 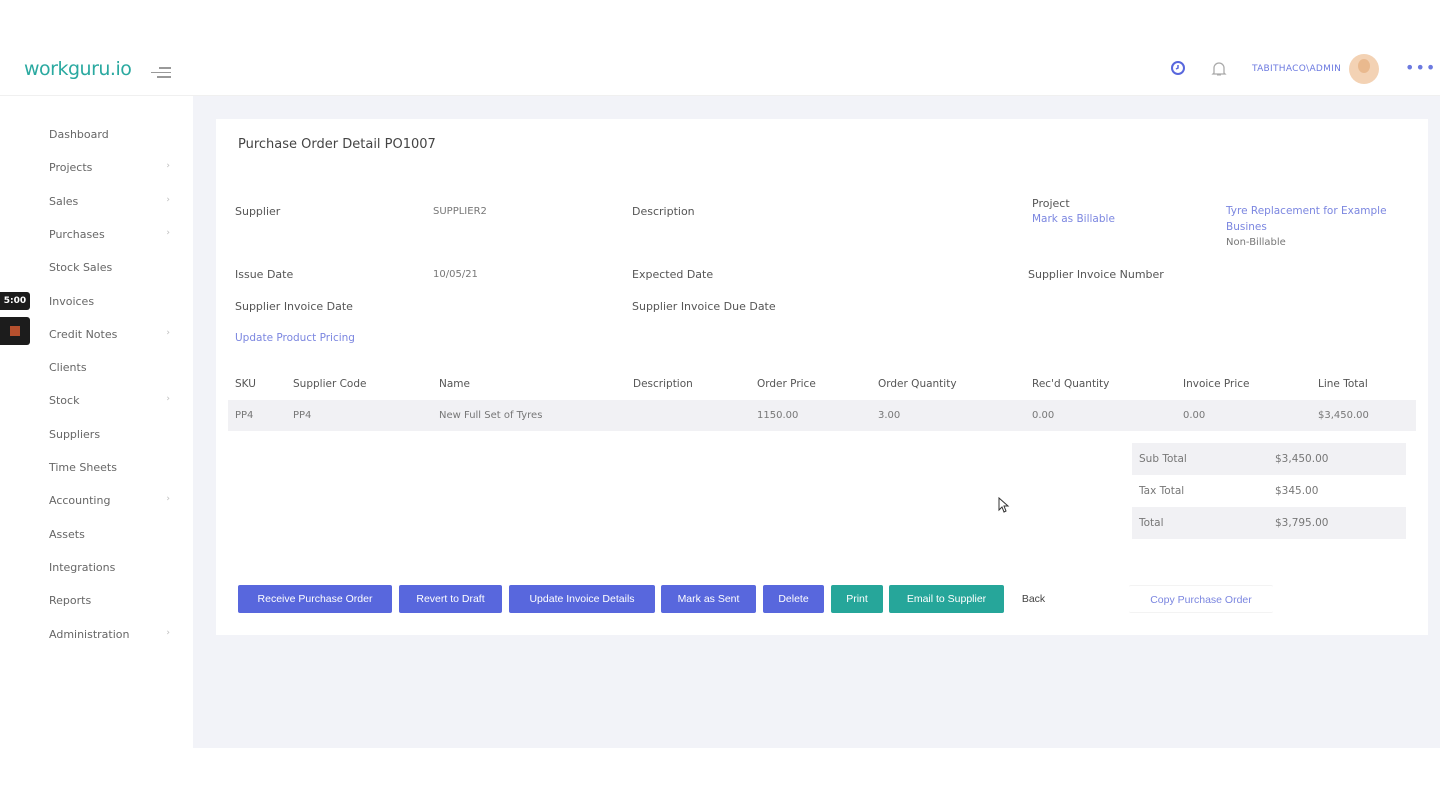 What do you see at coordinates (1256, 242) in the screenshot?
I see `billing-status: Non-Billable` at bounding box center [1256, 242].